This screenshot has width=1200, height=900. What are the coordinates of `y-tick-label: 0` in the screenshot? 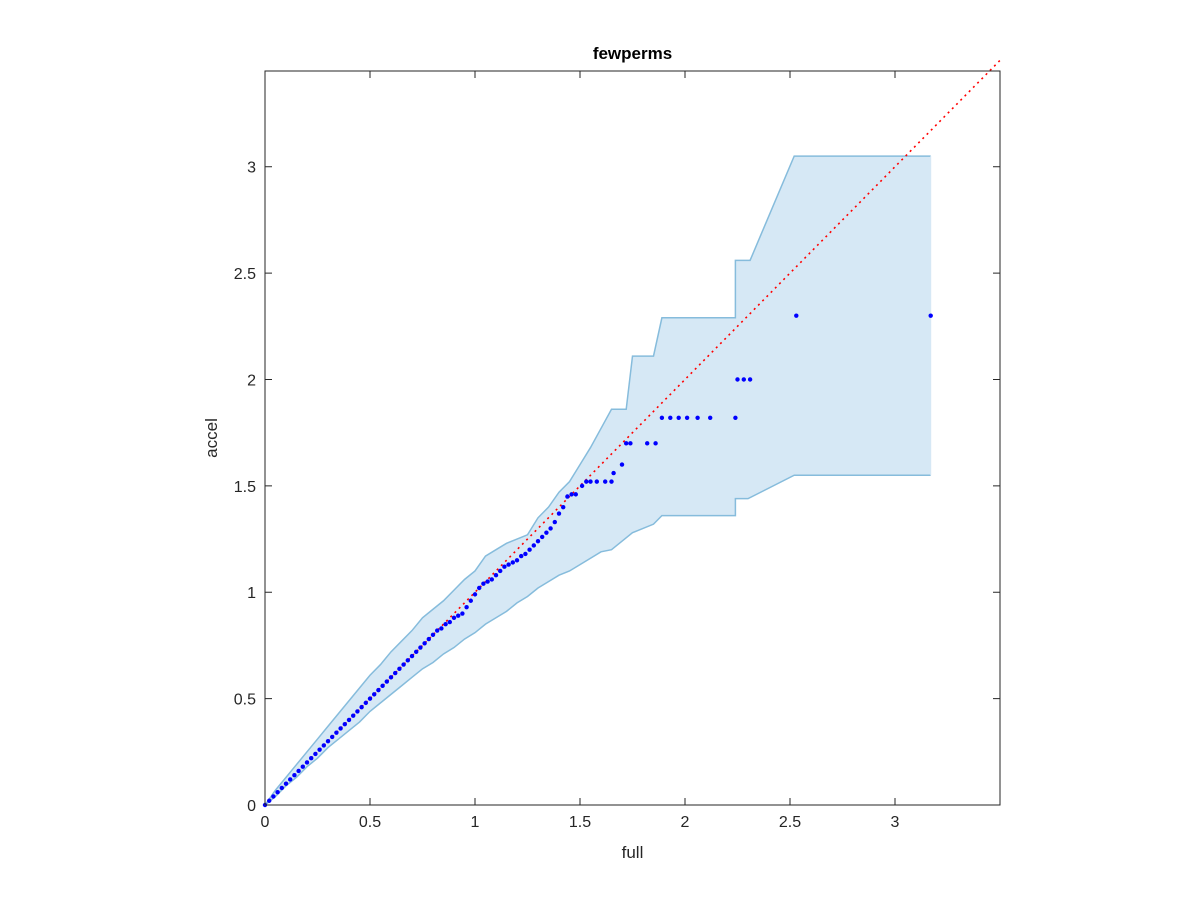 It's located at (251, 806).